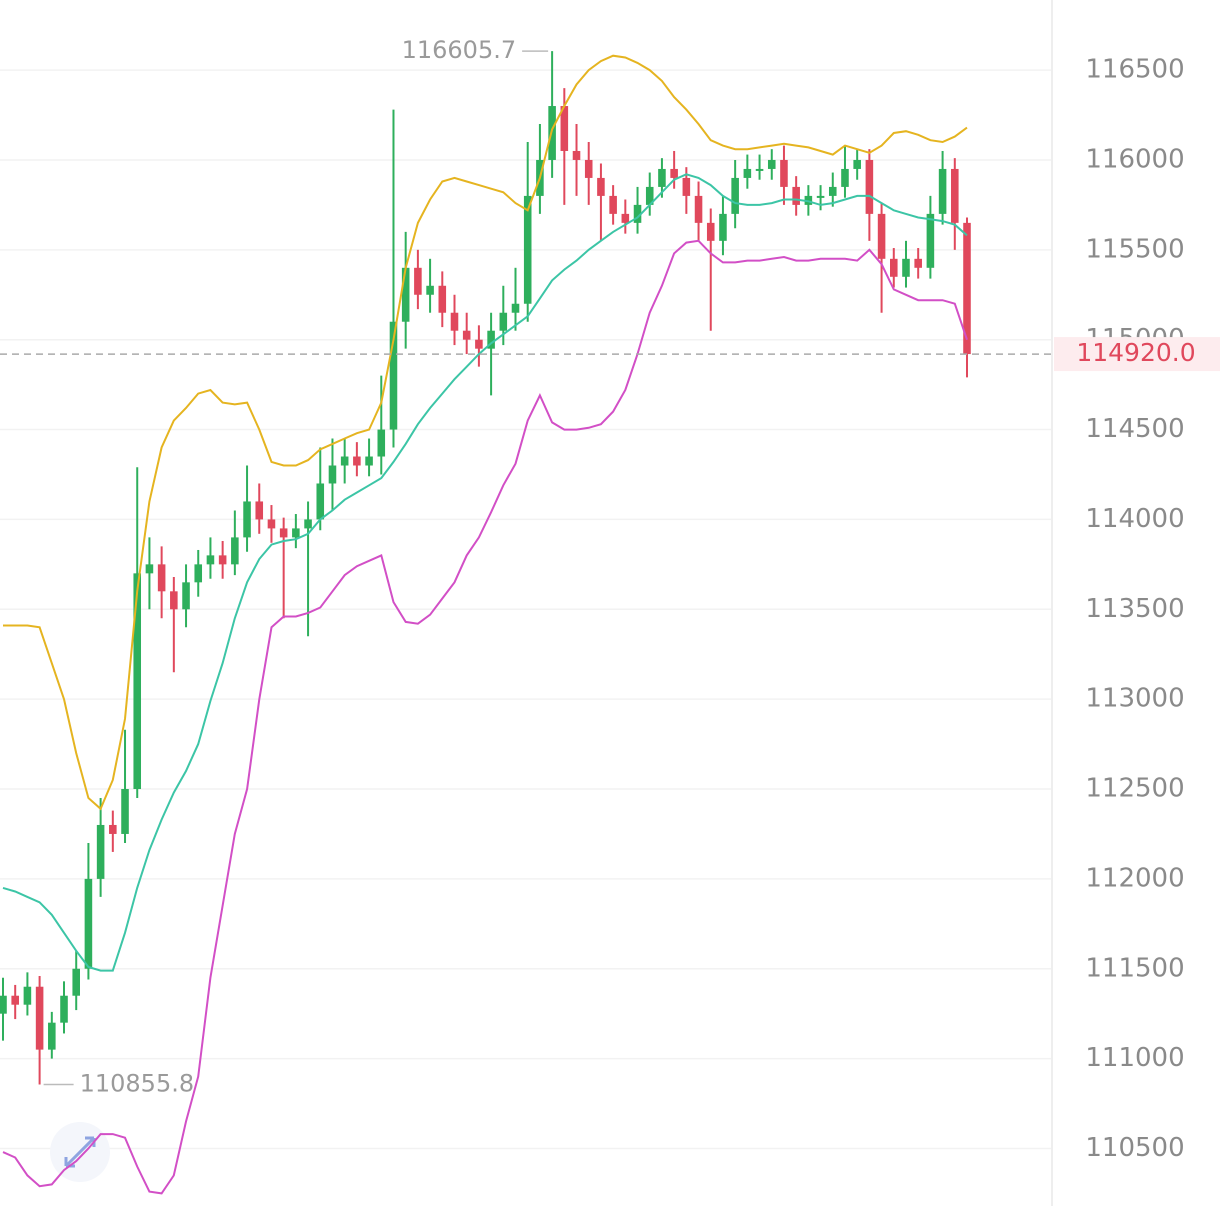 The width and height of the screenshot is (1220, 1206). I want to click on y-tick-label: 116000, so click(1134, 159).